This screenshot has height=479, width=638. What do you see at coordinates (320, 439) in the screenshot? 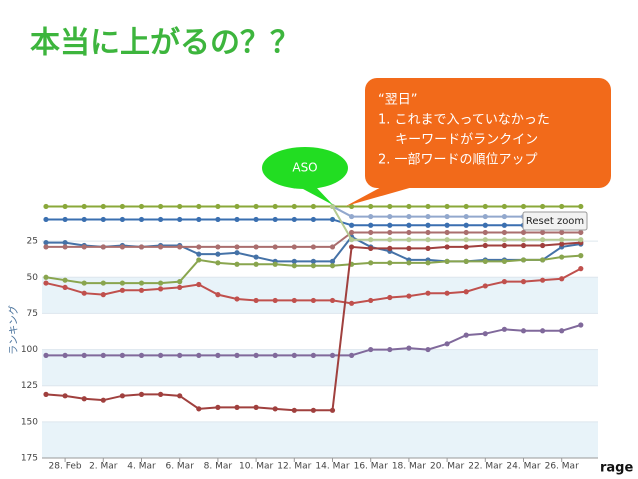
I see `plot-band` at bounding box center [320, 439].